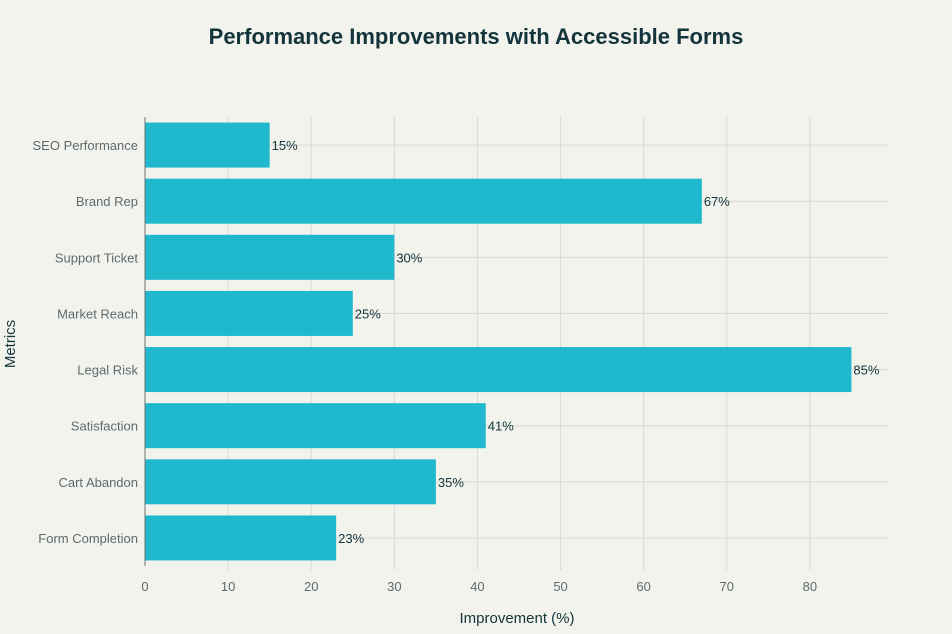  I want to click on y-tick-label: Cart Abandon, so click(98, 482).